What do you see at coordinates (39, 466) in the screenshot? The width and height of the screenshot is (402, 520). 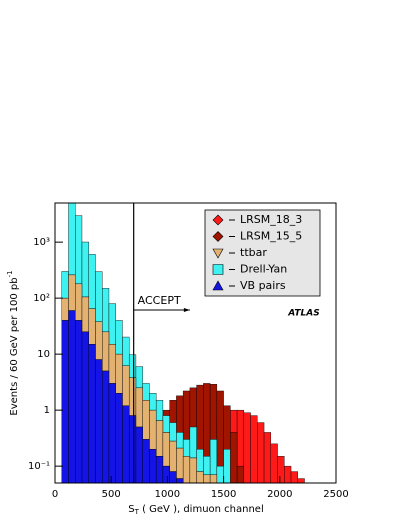 I see `y-tick-label: 10⁻¹` at bounding box center [39, 466].